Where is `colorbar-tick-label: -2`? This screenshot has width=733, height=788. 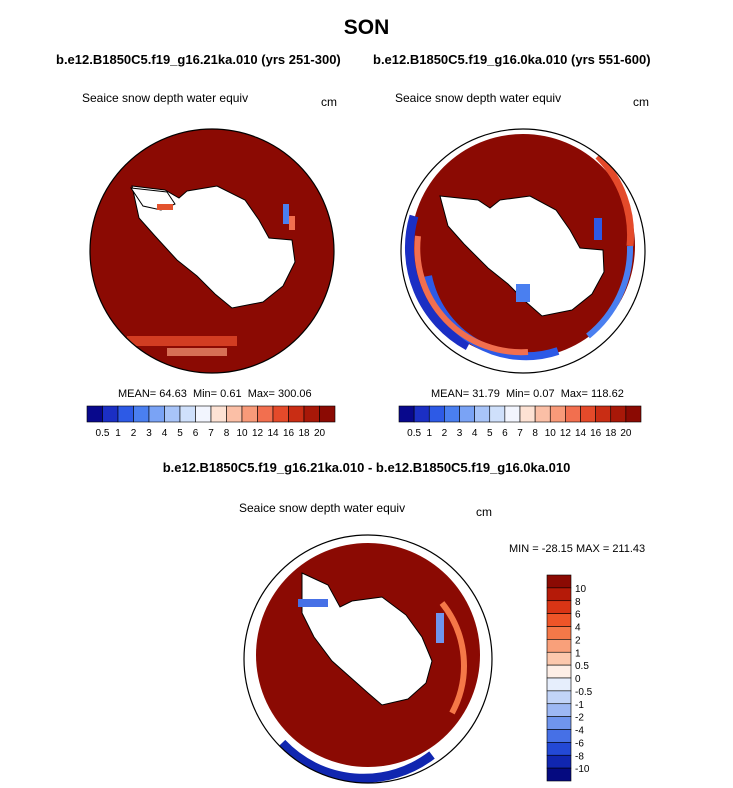
colorbar-tick-label: -2 is located at coordinates (579, 718).